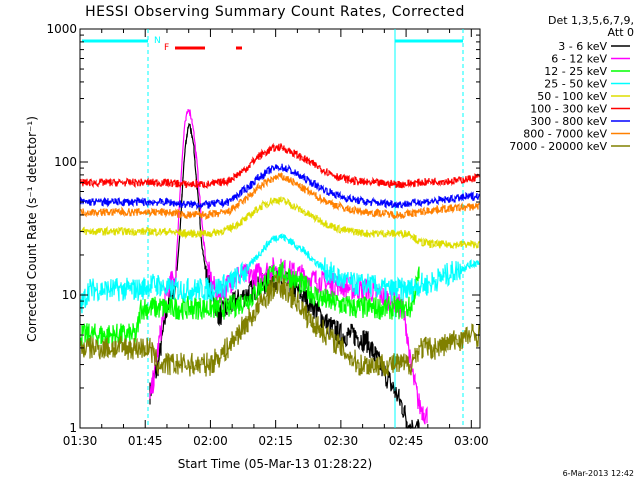  I want to click on series-300-800-kev-line, so click(280, 187).